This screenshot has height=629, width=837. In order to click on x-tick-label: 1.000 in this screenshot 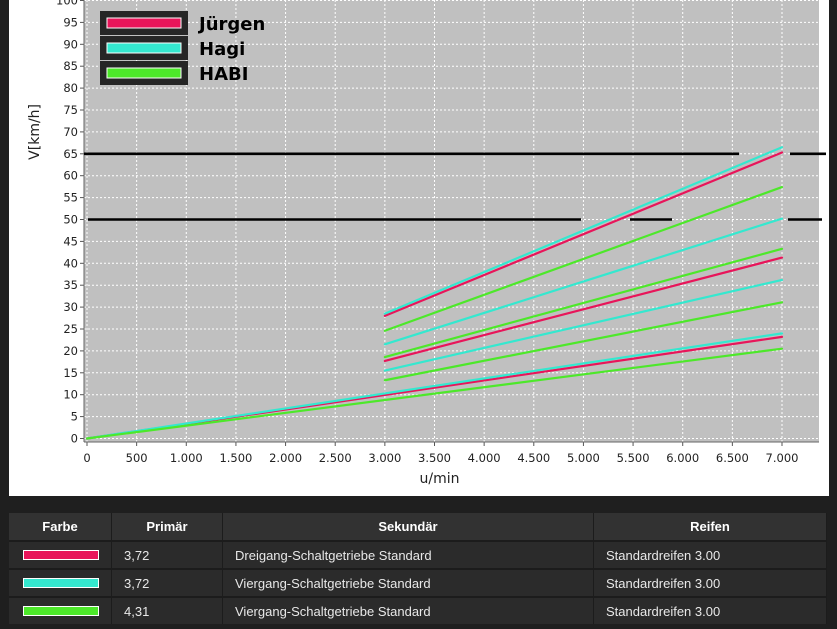, I will do `click(186, 458)`.